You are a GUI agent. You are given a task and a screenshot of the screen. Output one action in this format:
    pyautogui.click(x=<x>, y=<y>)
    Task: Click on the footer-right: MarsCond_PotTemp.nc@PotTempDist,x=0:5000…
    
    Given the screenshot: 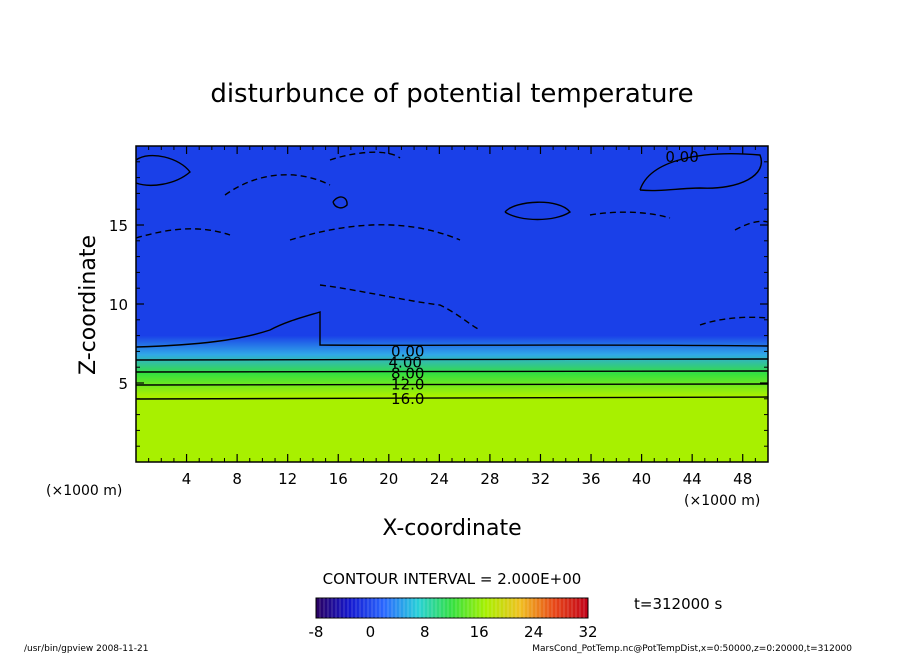 What is the action you would take?
    pyautogui.click(x=692, y=649)
    